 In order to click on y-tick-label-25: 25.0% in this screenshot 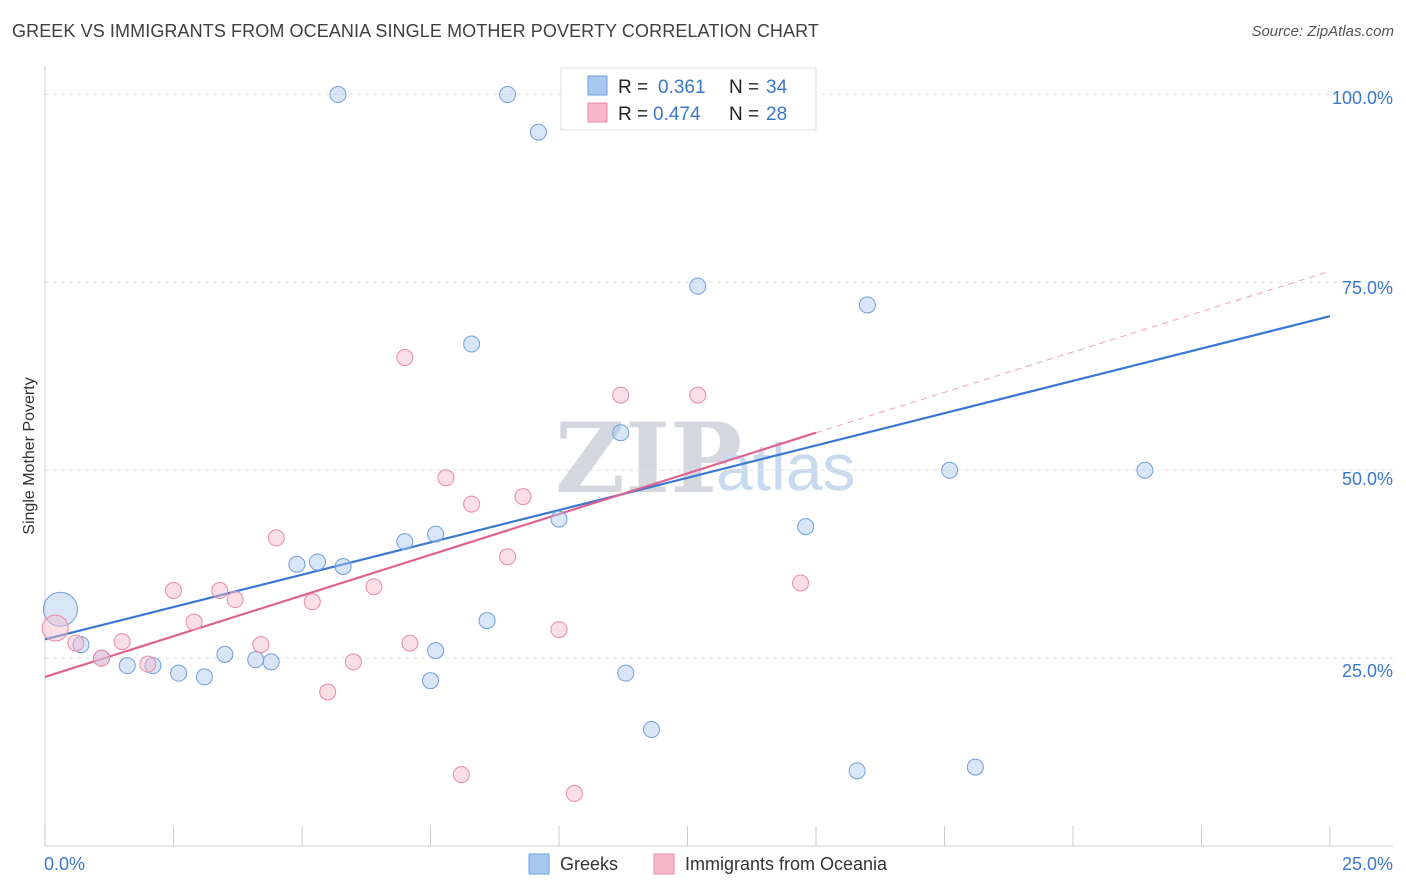, I will do `click(1367, 671)`.